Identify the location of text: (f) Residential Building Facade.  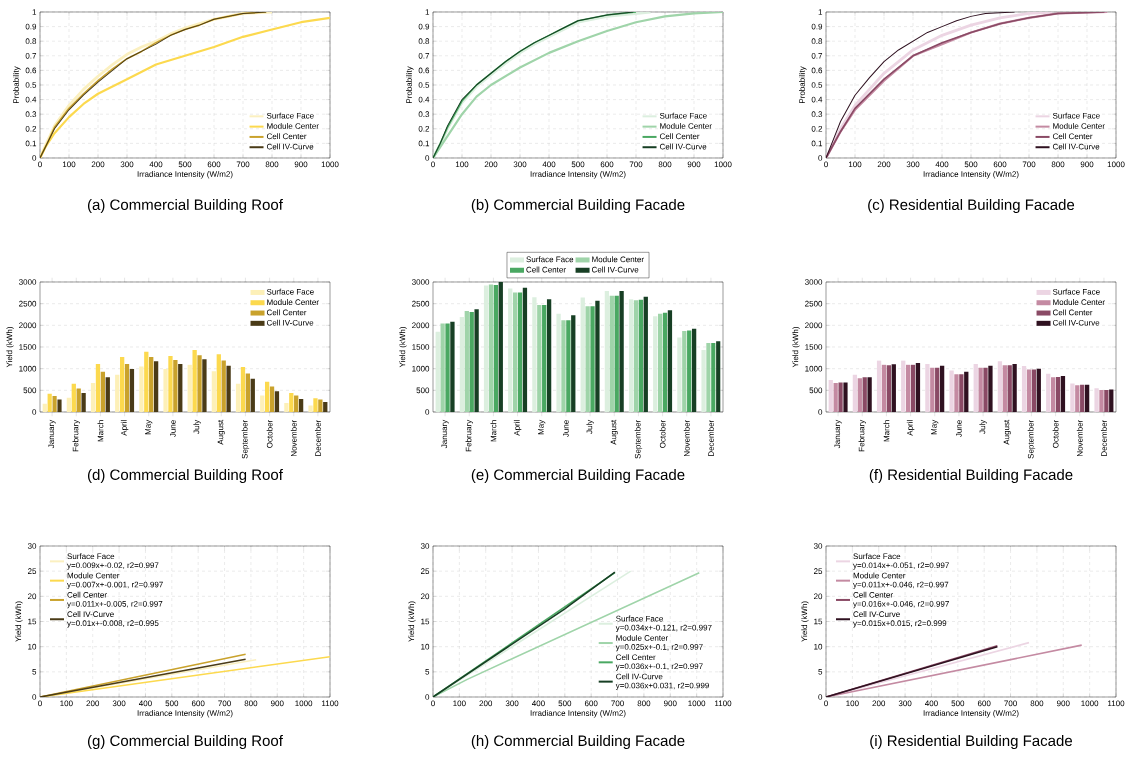
(971, 476).